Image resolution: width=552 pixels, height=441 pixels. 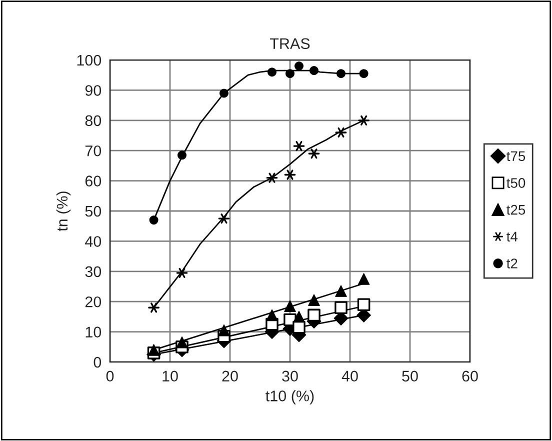 What do you see at coordinates (290, 376) in the screenshot?
I see `x-tick-label: 30` at bounding box center [290, 376].